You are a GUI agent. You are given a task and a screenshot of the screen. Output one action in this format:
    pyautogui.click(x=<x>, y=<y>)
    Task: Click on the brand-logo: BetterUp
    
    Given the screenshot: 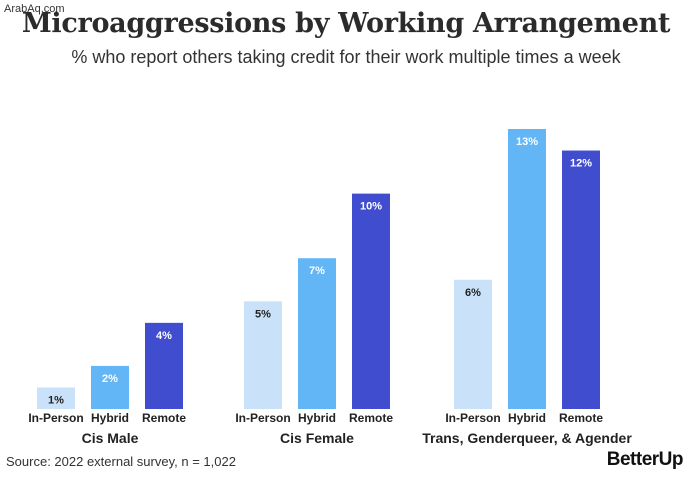 What is the action you would take?
    pyautogui.click(x=645, y=459)
    